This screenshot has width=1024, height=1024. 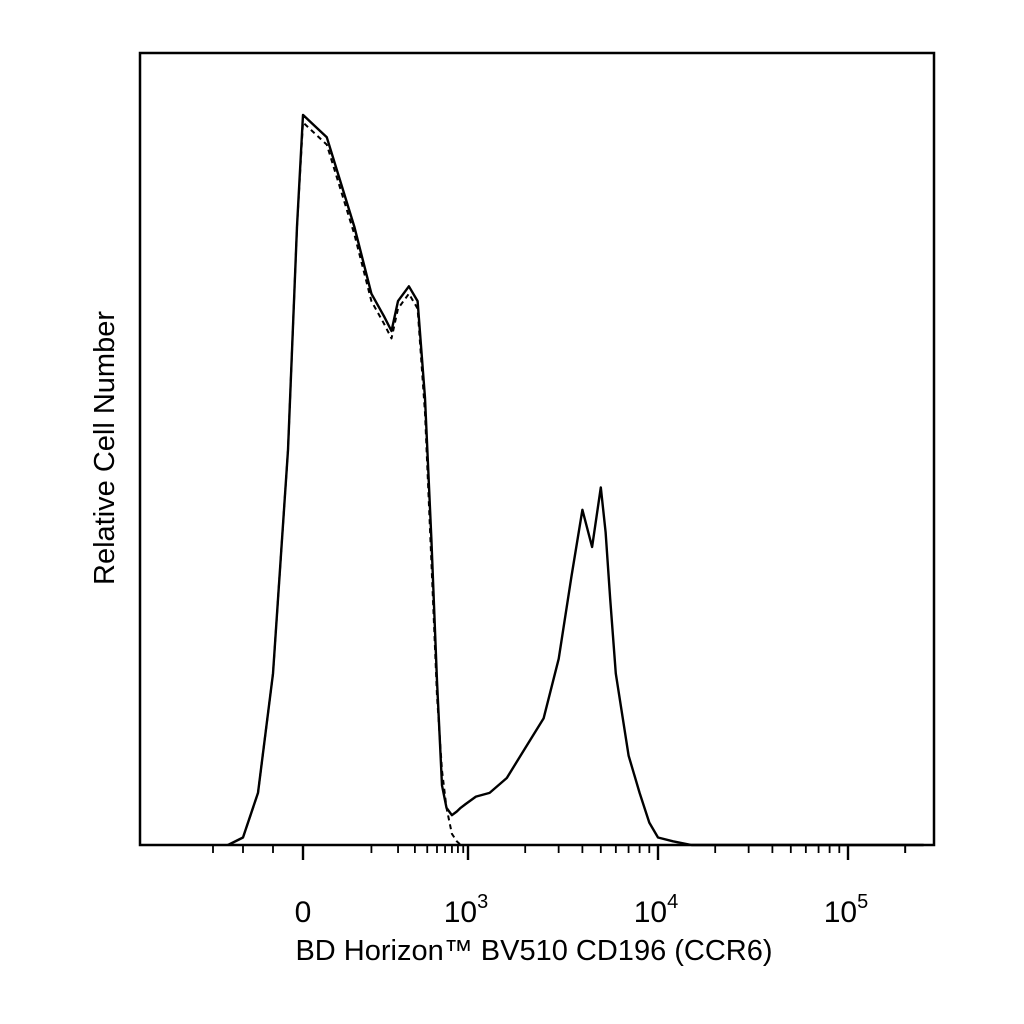 I want to click on x-tick-label: 10³, so click(x=466, y=910).